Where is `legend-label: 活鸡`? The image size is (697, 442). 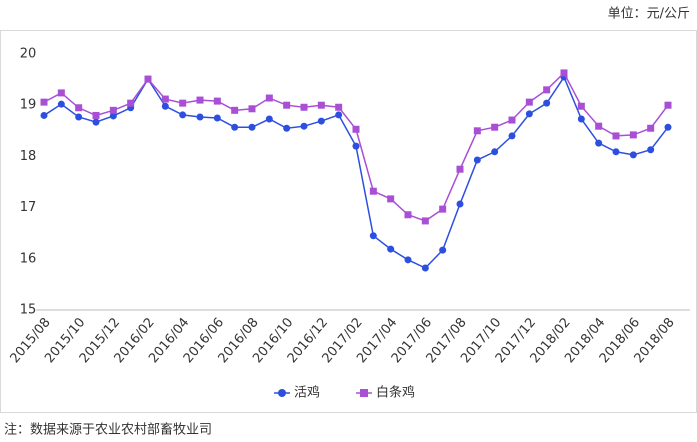
legend-label: 活鸡 is located at coordinates (307, 393).